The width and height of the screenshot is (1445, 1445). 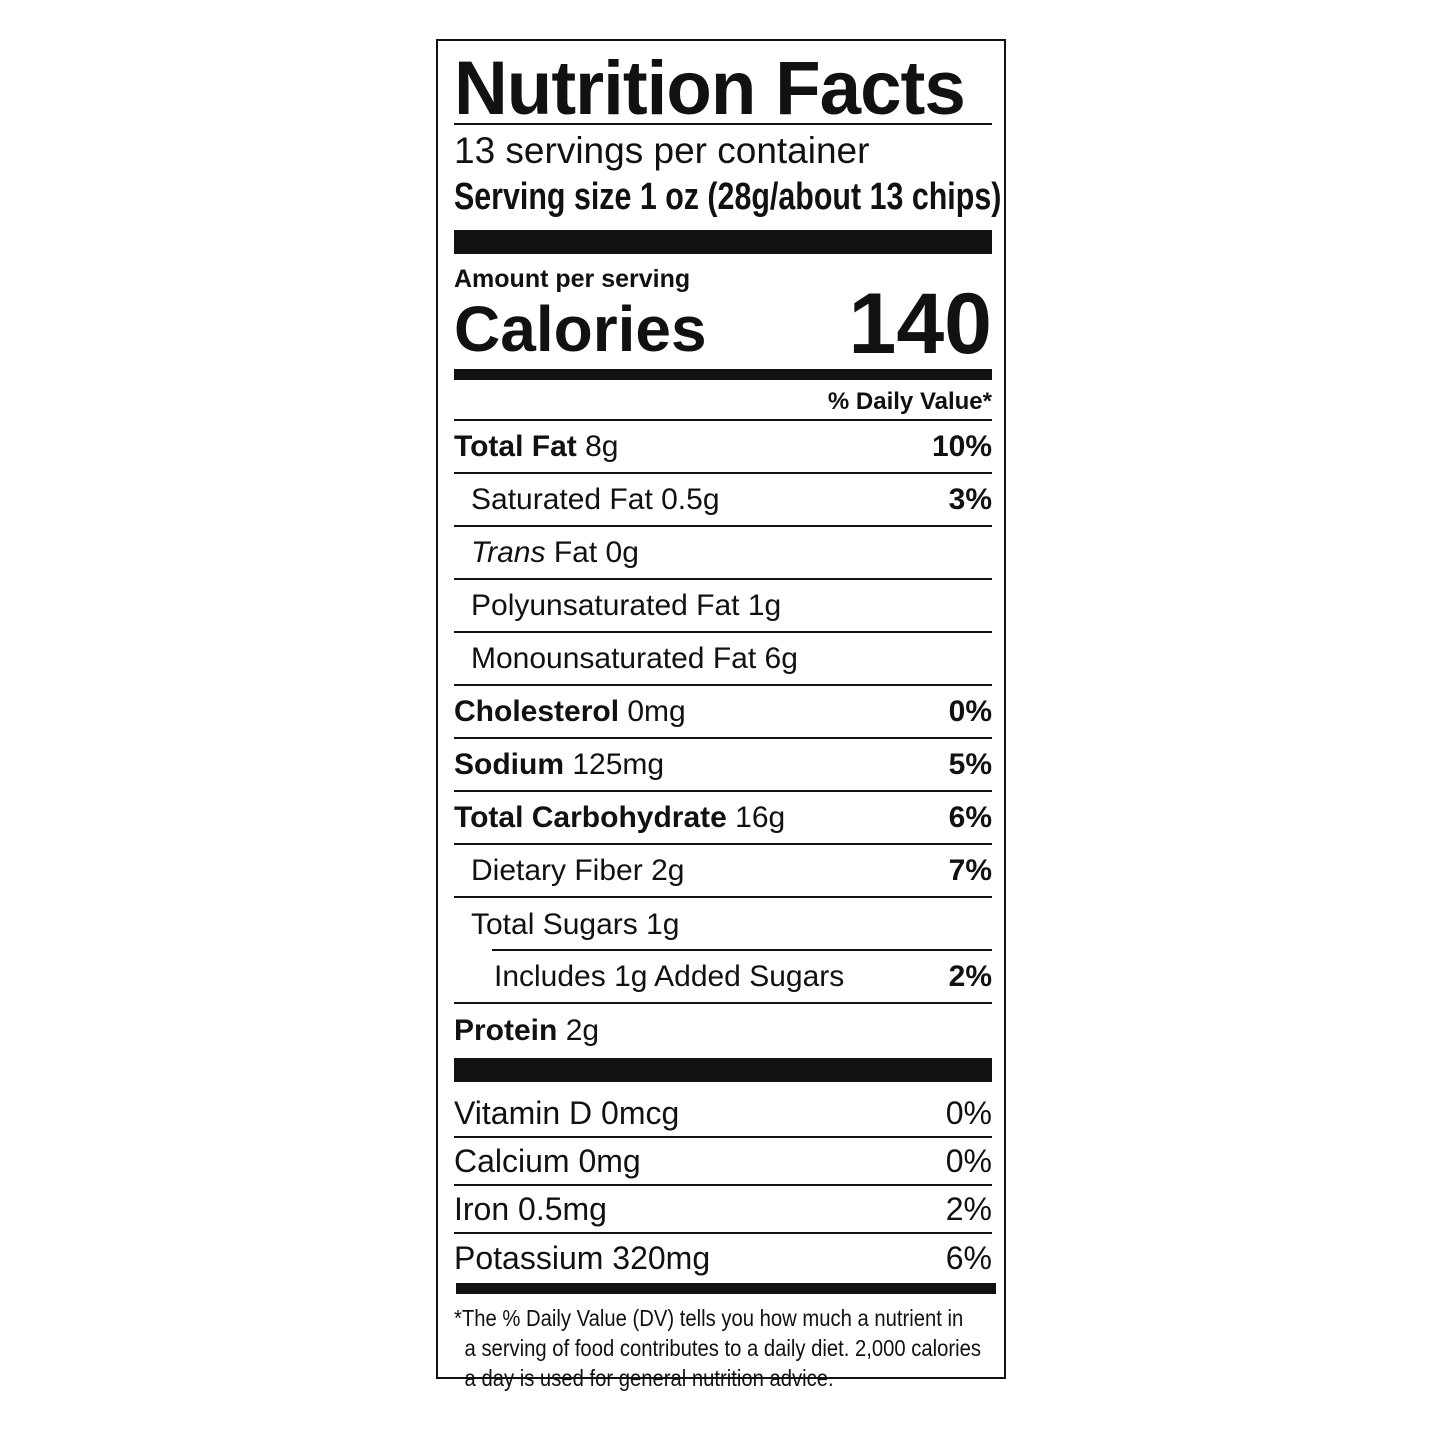 I want to click on label-title: Nutrition Facts, so click(x=710, y=88).